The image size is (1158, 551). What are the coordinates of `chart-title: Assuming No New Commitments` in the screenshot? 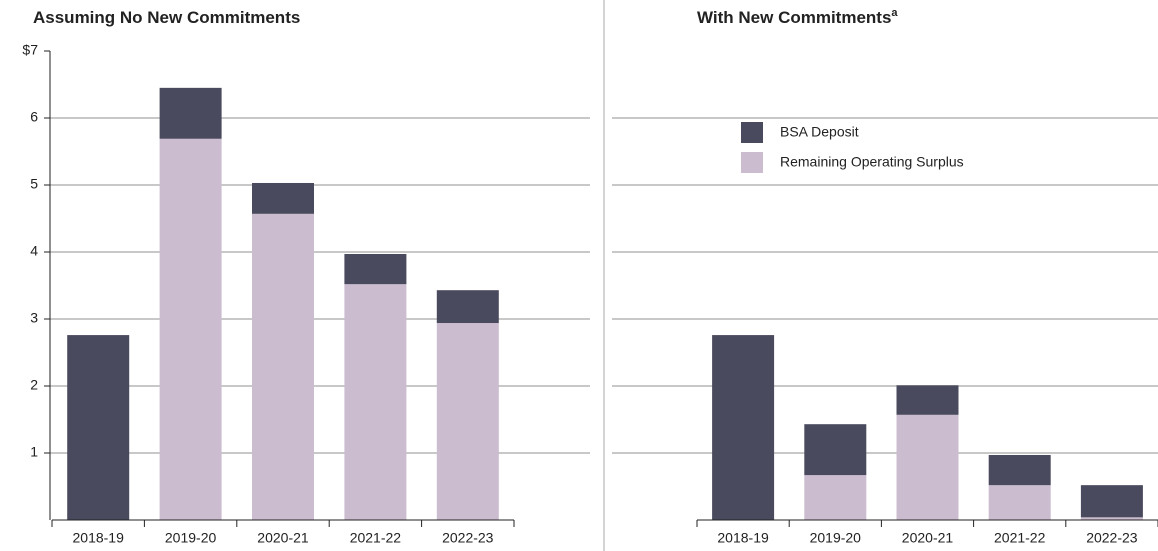 It's located at (166, 17).